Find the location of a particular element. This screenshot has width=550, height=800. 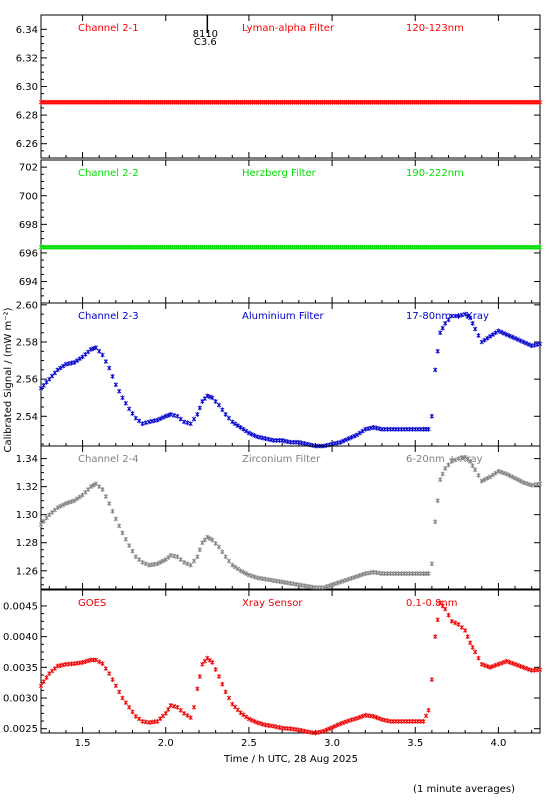

y-tick-label: 6.34 is located at coordinates (27, 30).